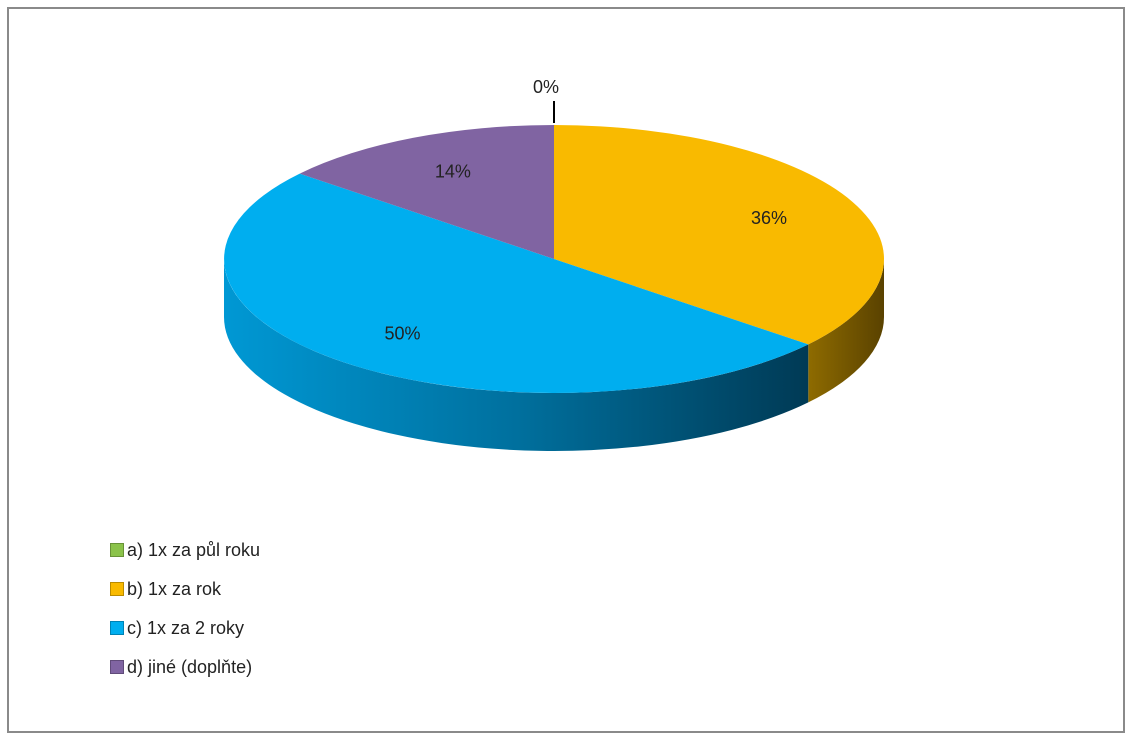 This screenshot has width=1127, height=735. I want to click on pie-side-c, so click(516, 355).